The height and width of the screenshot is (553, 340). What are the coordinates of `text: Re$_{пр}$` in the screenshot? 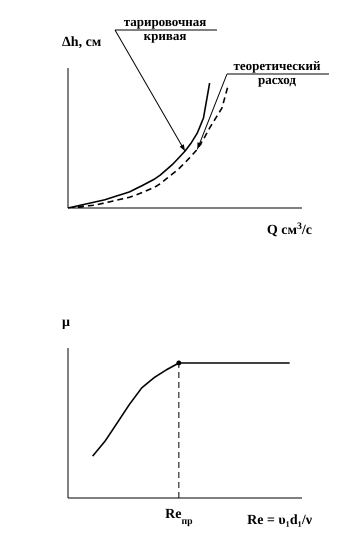 It's located at (179, 516).